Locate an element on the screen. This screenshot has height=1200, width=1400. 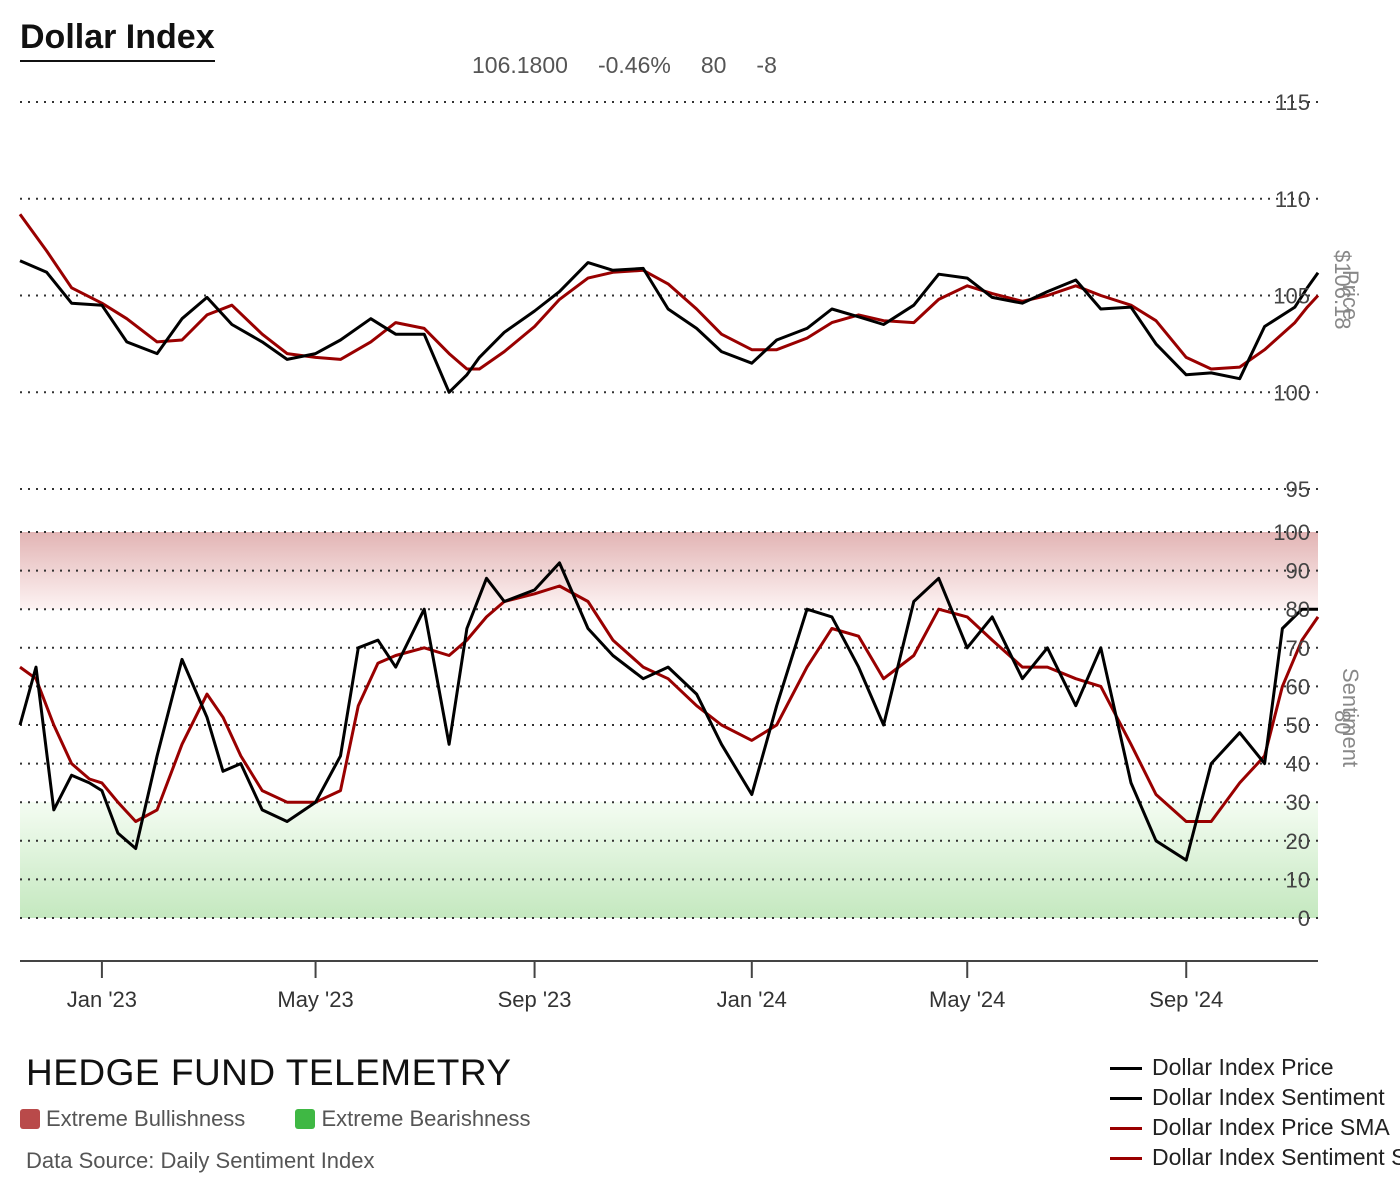
bear-zone-label: Extreme Bearishness is located at coordinates (426, 1118).